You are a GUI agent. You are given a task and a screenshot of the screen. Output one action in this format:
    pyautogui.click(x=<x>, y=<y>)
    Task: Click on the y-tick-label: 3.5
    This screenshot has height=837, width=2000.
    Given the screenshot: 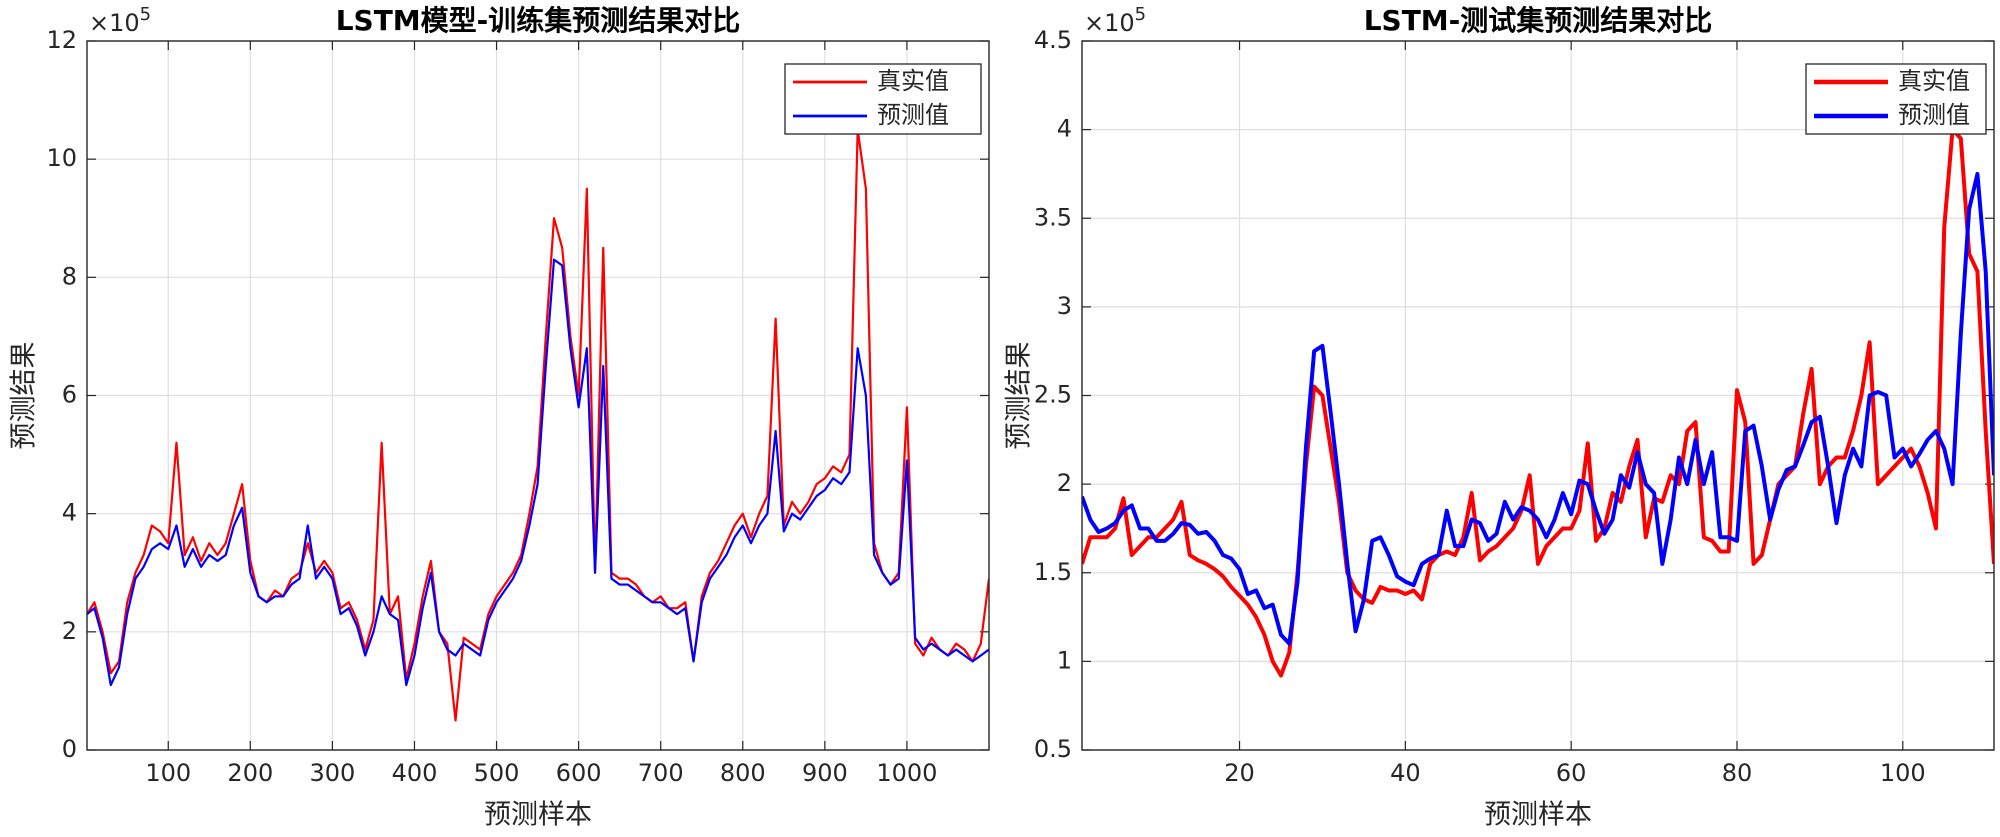 What is the action you would take?
    pyautogui.click(x=1053, y=217)
    